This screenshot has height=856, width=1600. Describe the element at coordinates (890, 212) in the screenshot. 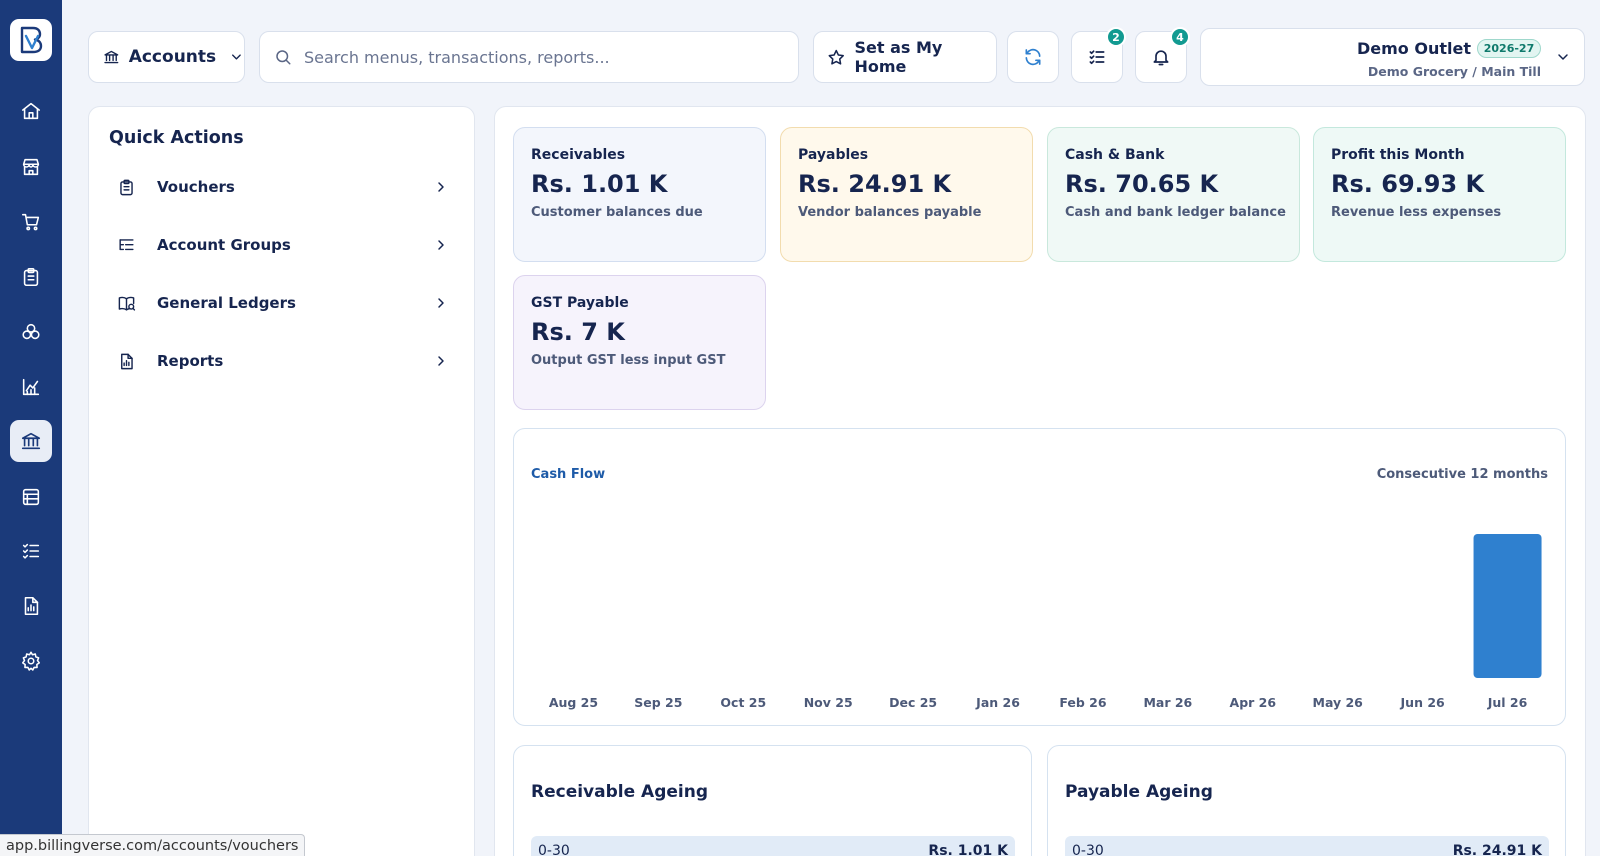

I see `kpi-subtitle: Vendor balances payable` at that location.